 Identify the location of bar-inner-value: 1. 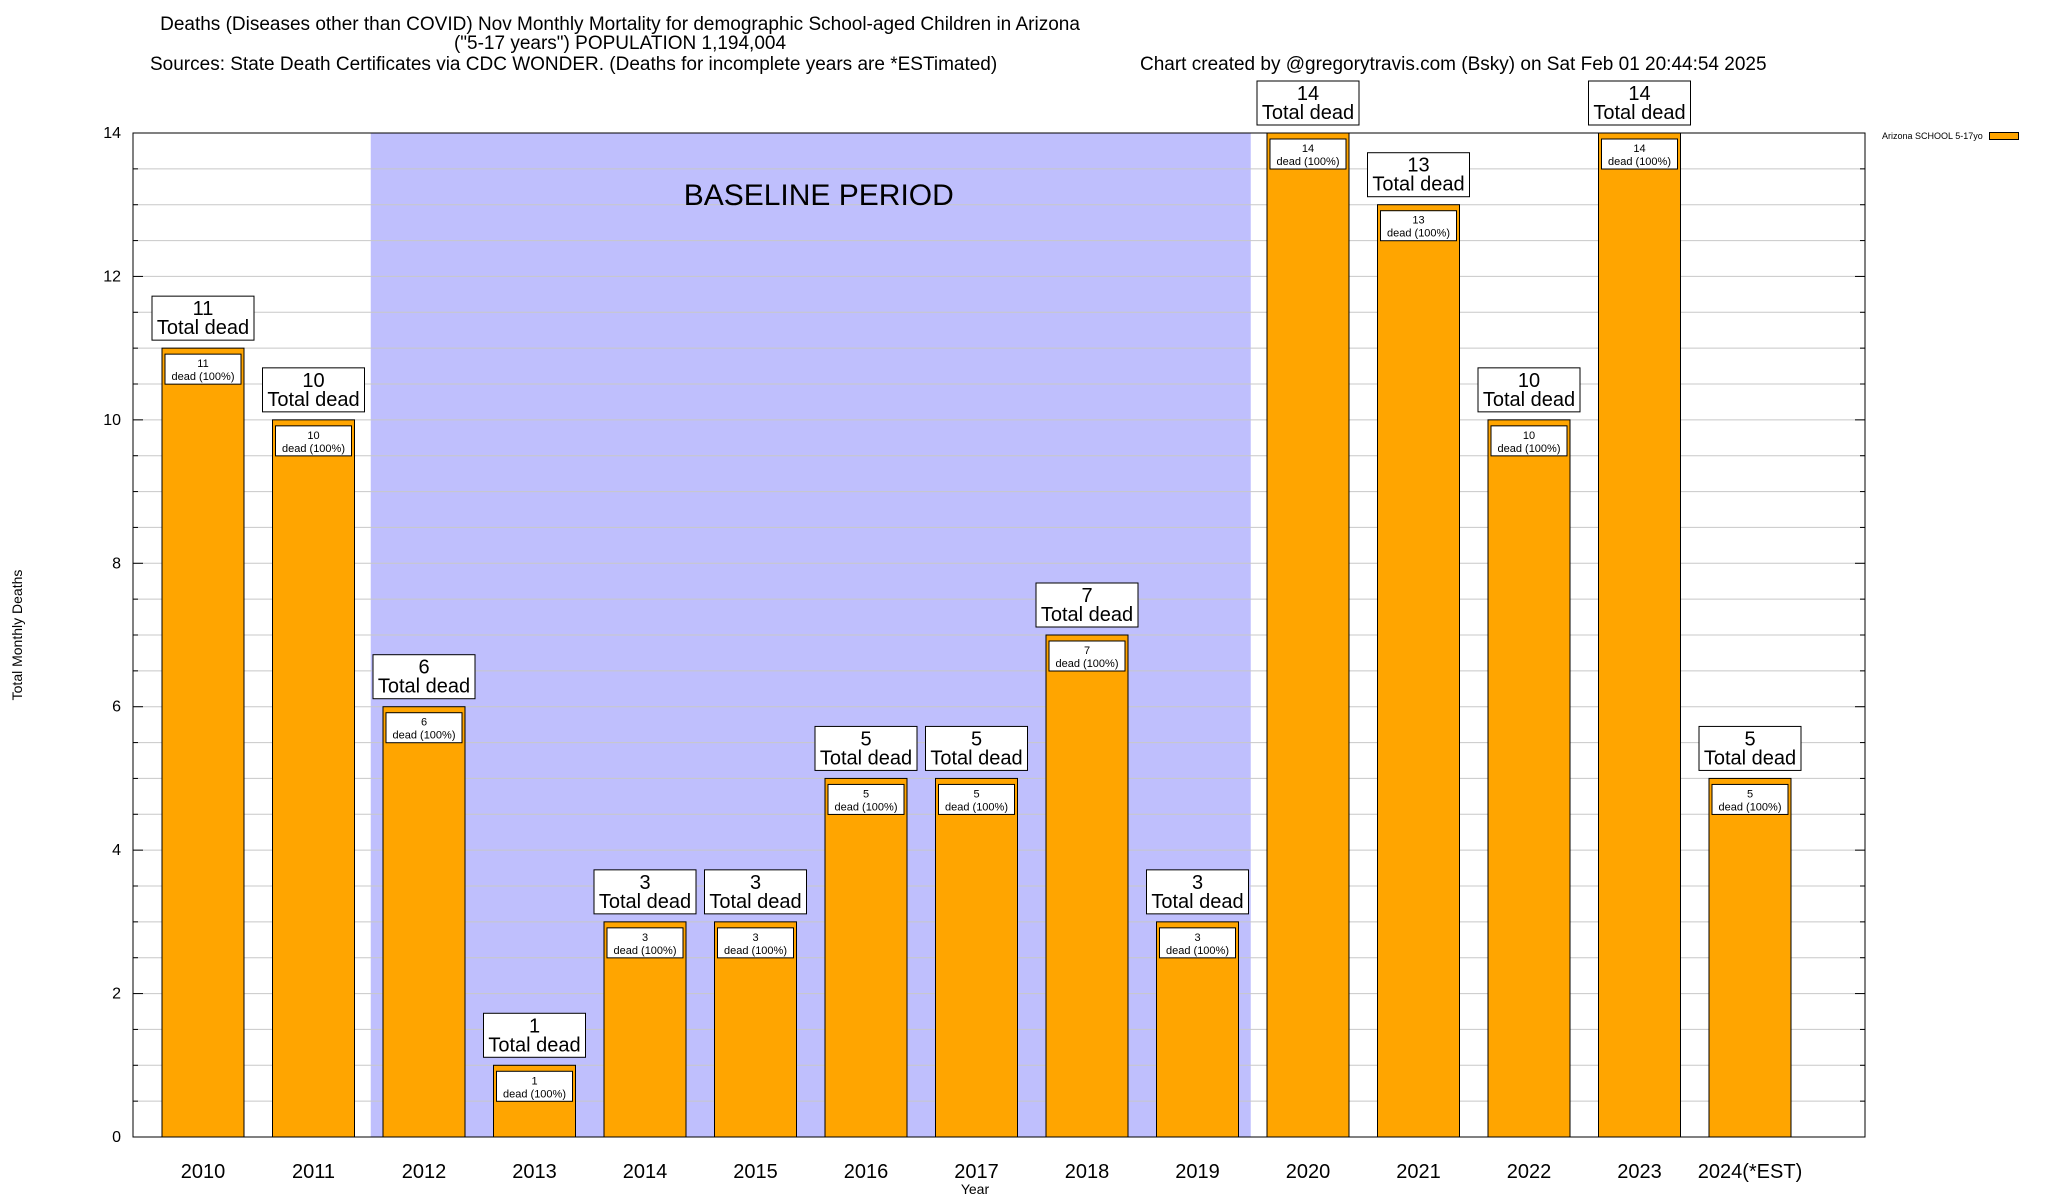
(534, 1081).